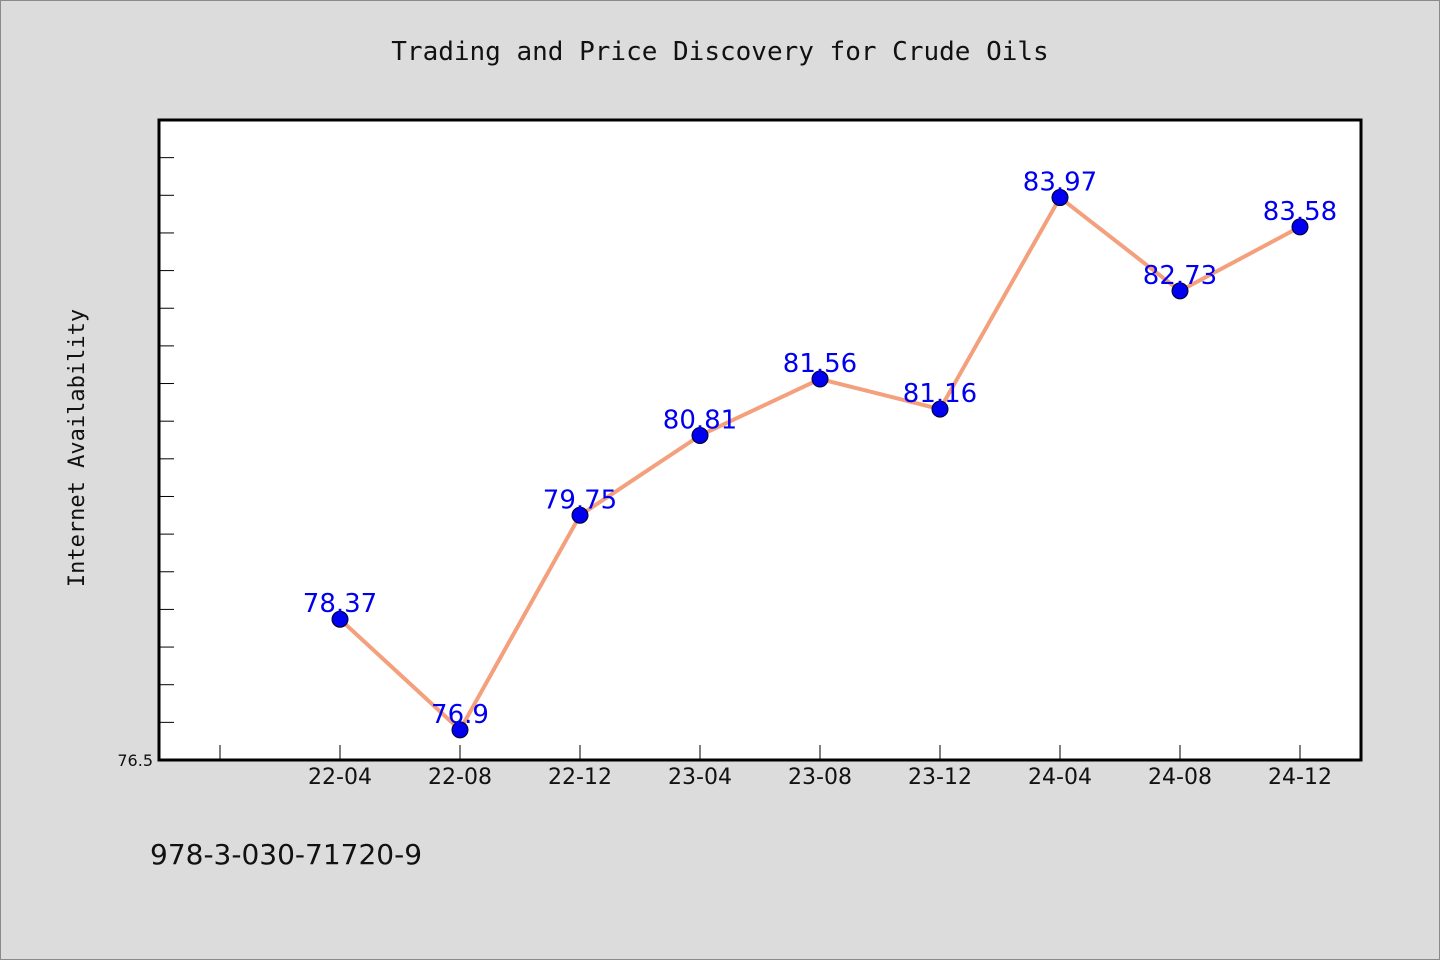  Describe the element at coordinates (700, 420) in the screenshot. I see `data-label: 80.81` at that location.